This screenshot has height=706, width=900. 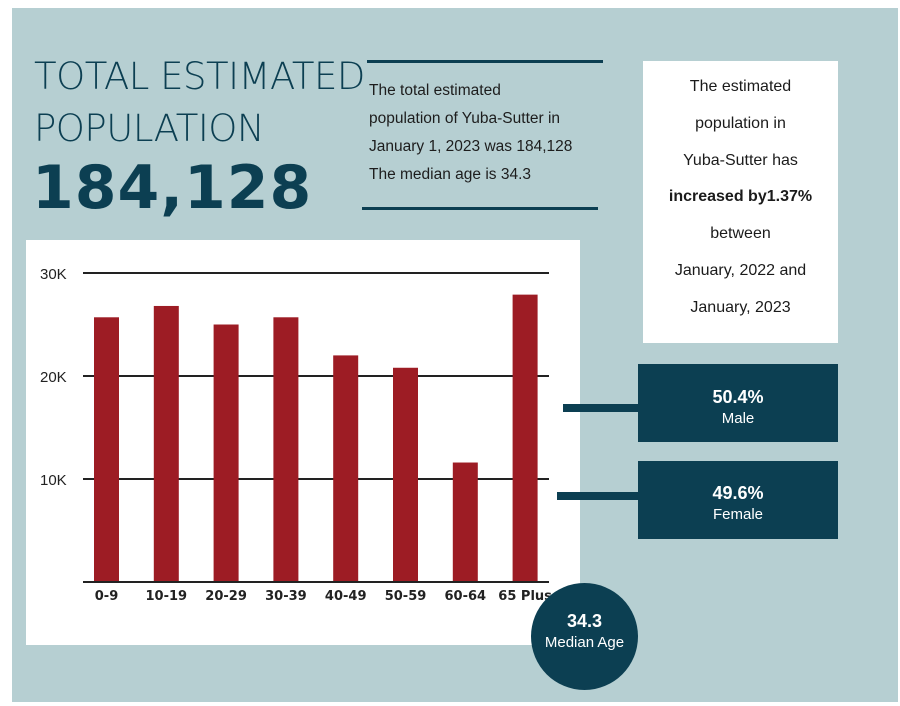 I want to click on median-age-label: Median Age, so click(x=584, y=642).